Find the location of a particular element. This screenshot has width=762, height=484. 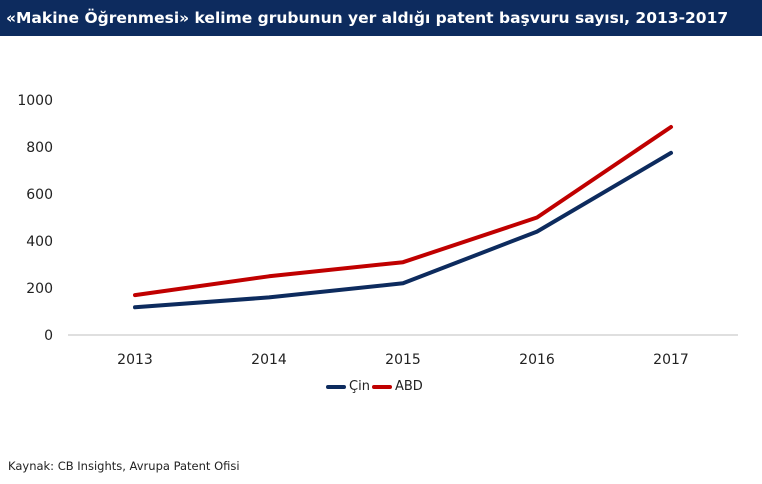

chart-legend: Çin ABD is located at coordinates (375, 386).